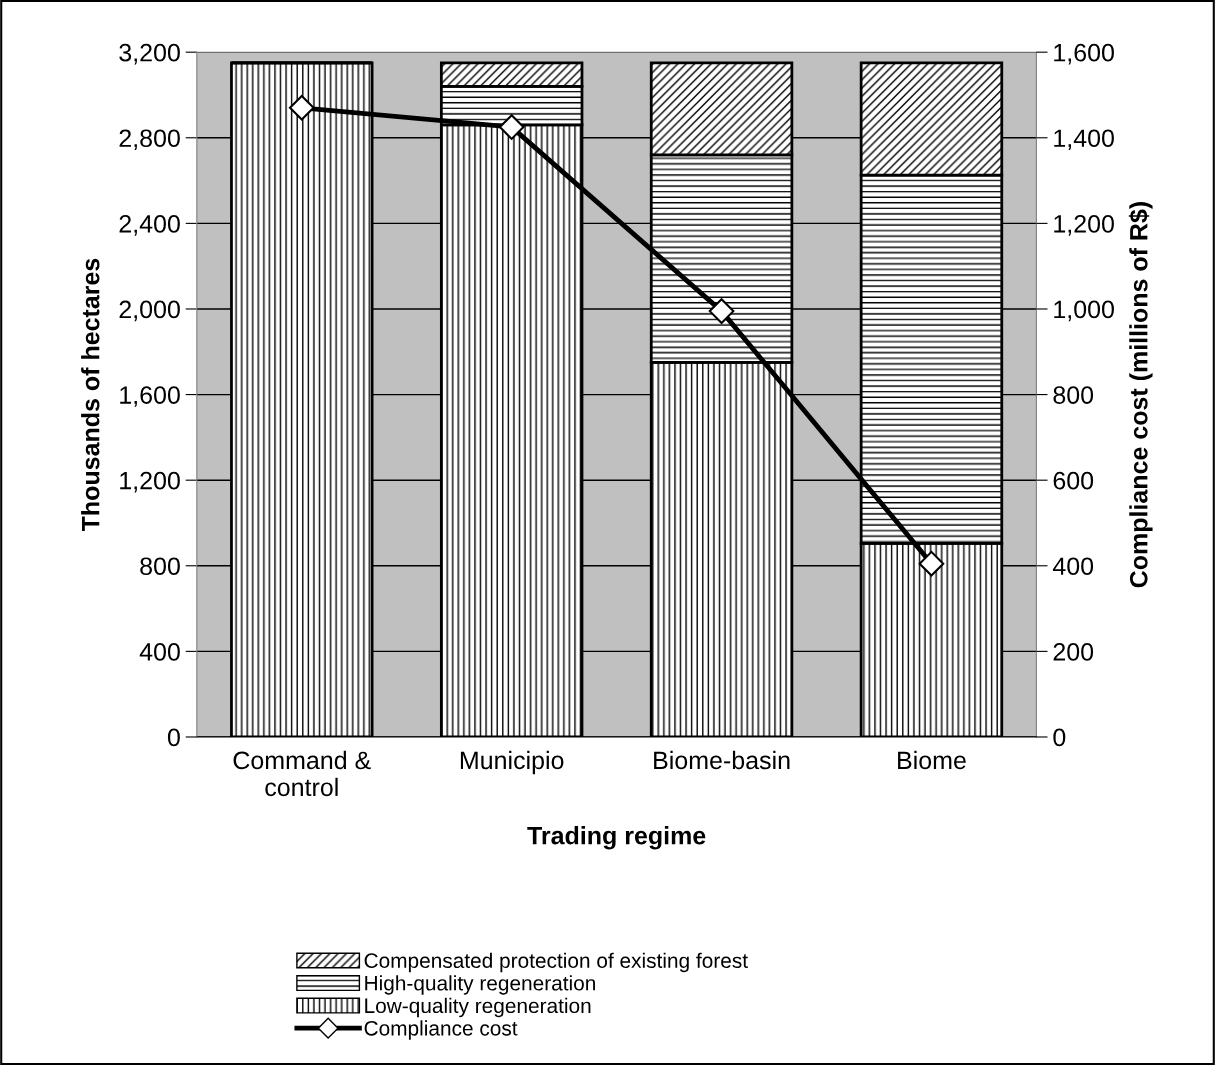  What do you see at coordinates (932, 760) in the screenshot?
I see `x-tick-label: Biome` at bounding box center [932, 760].